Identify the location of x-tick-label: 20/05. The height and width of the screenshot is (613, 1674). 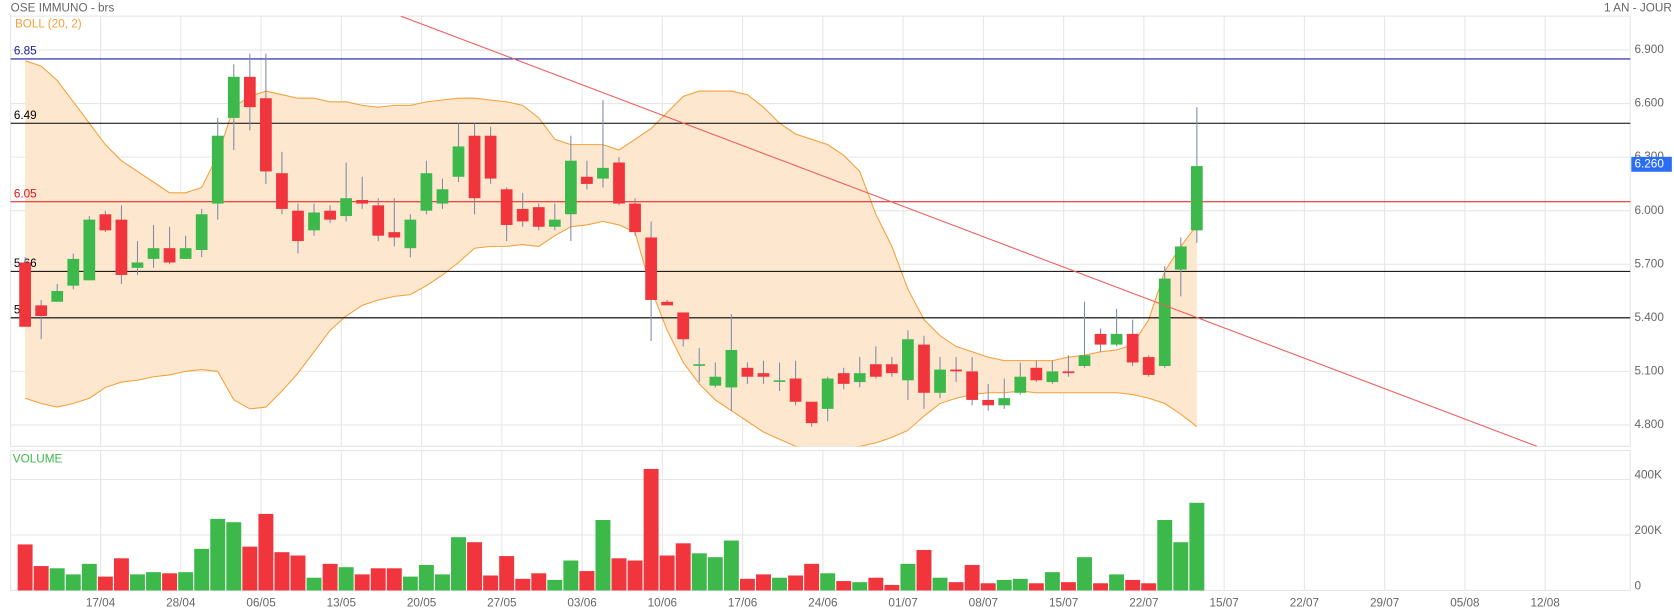
(422, 602).